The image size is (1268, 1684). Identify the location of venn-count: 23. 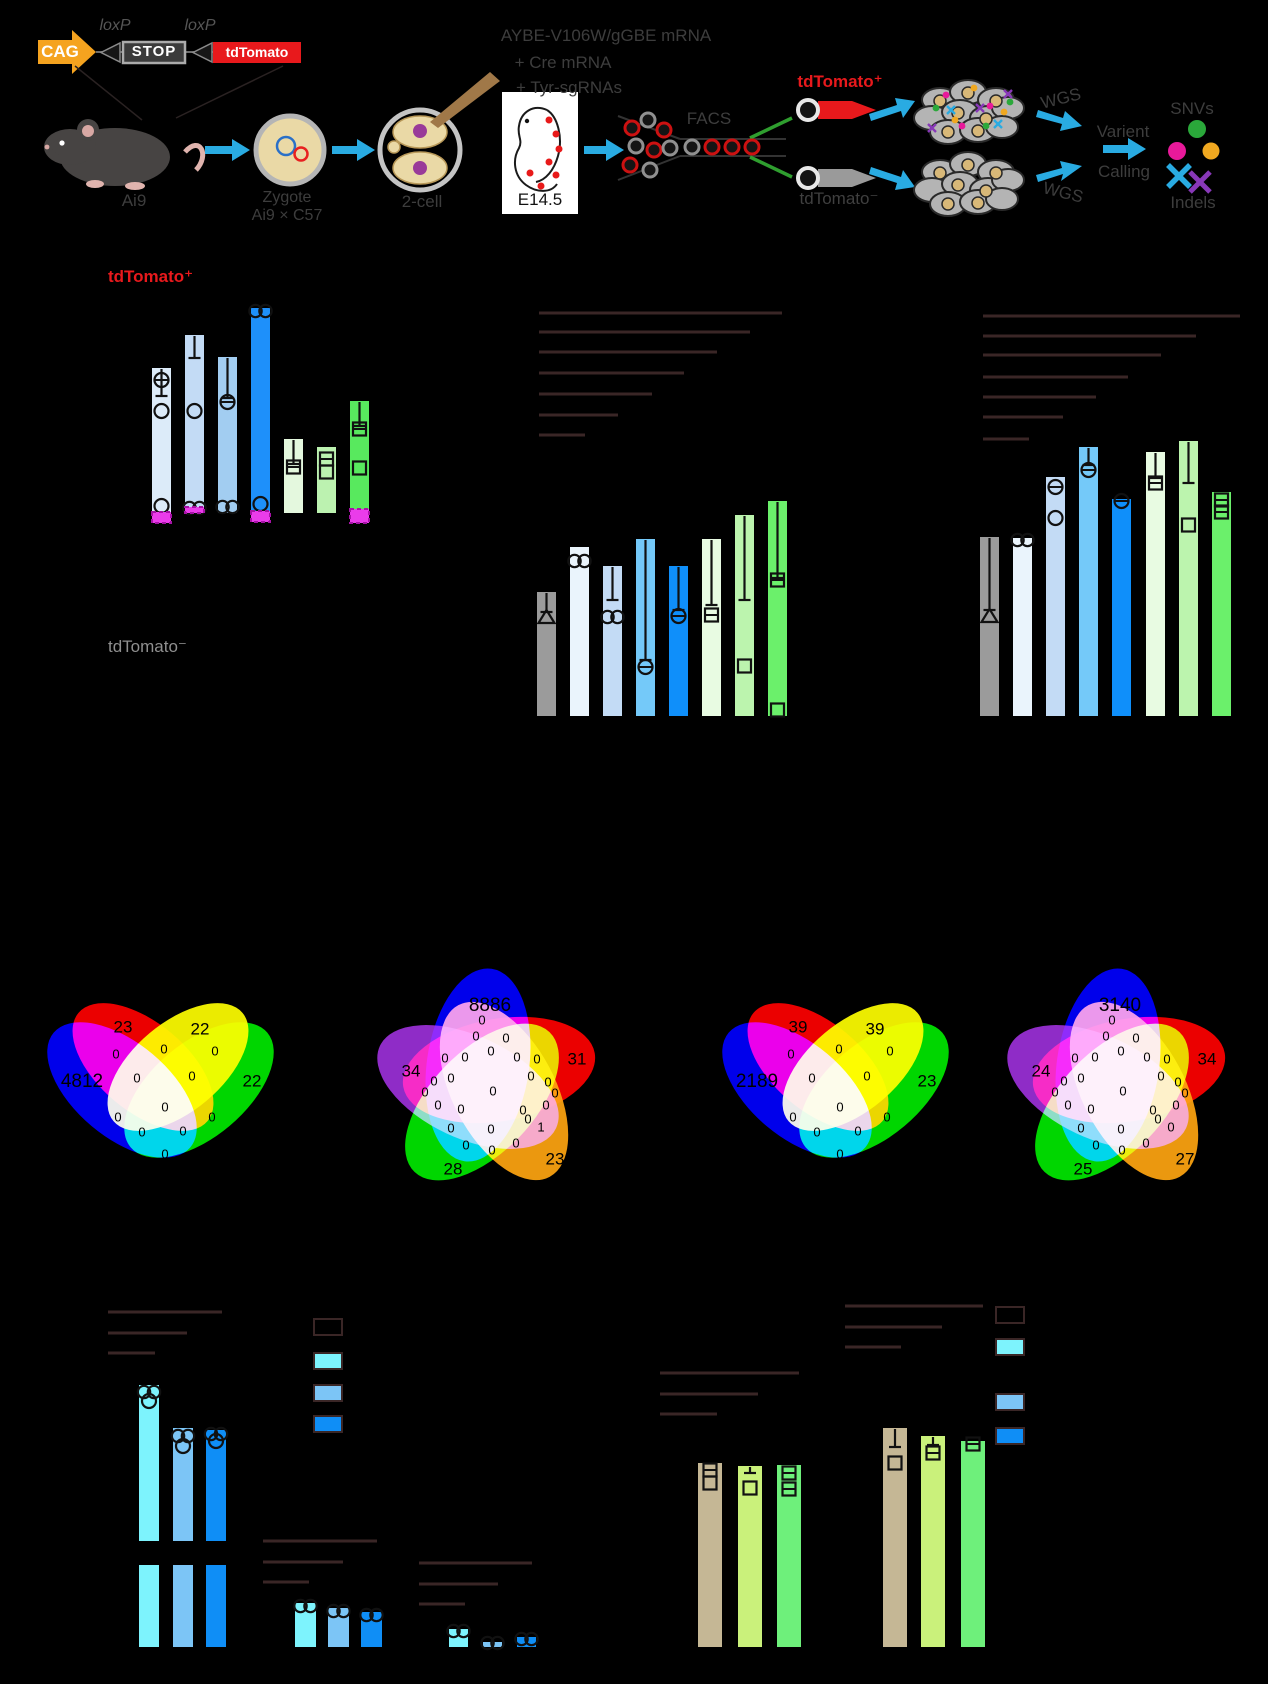
(123, 1026).